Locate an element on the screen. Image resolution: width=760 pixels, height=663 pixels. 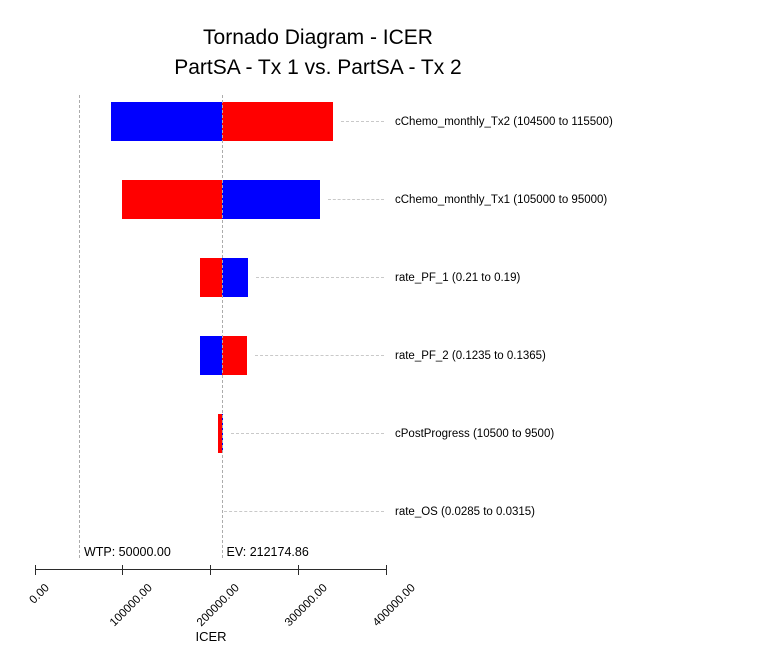
bar-label: rate_PF_2 (0.1235 to 0.1365) is located at coordinates (470, 355).